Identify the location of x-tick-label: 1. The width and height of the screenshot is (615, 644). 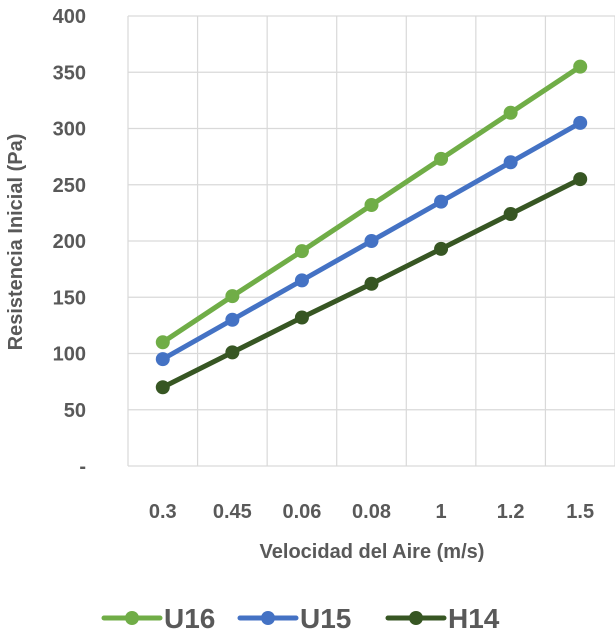
(441, 512).